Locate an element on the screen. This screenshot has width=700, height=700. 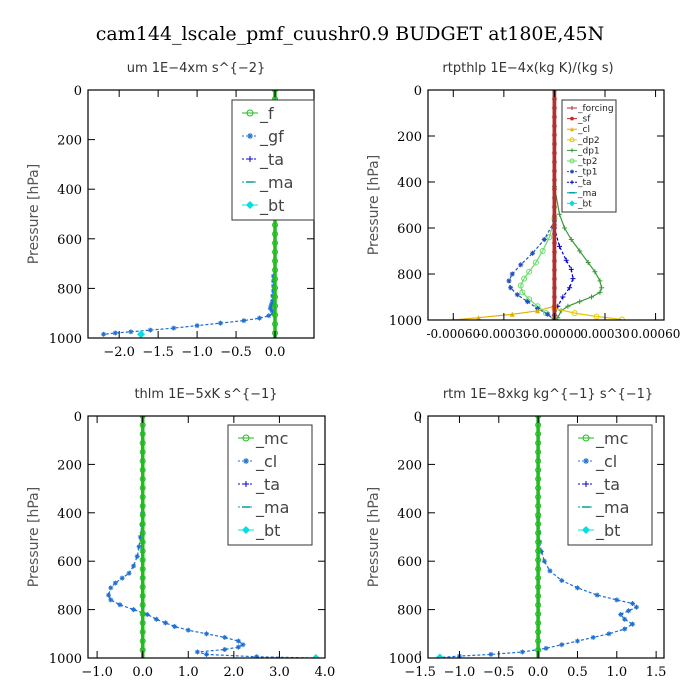
series-line_tp2 is located at coordinates (537, 269).